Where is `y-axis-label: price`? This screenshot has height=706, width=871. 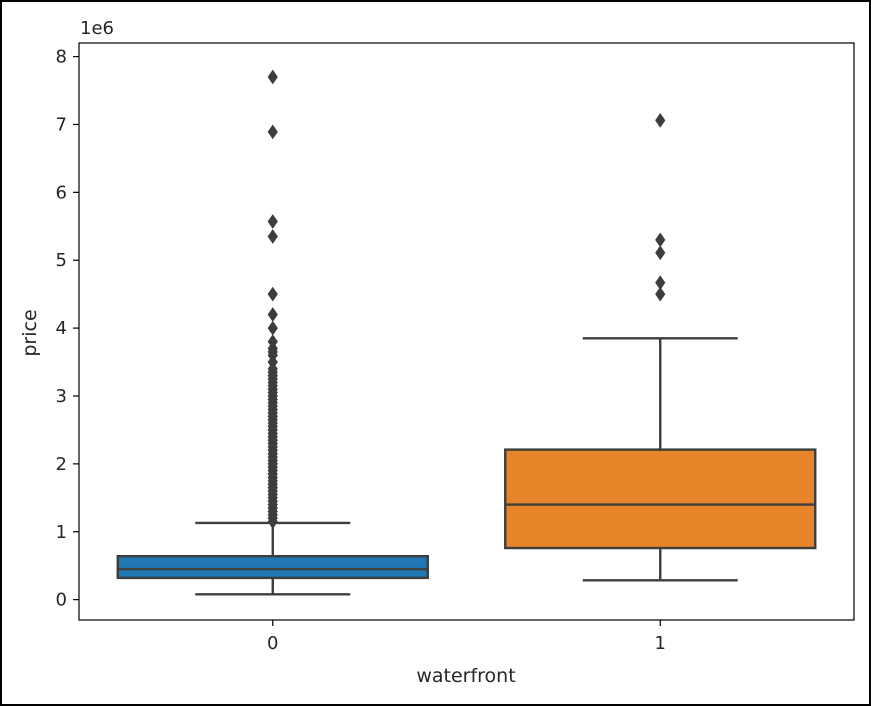 y-axis-label: price is located at coordinates (30, 332).